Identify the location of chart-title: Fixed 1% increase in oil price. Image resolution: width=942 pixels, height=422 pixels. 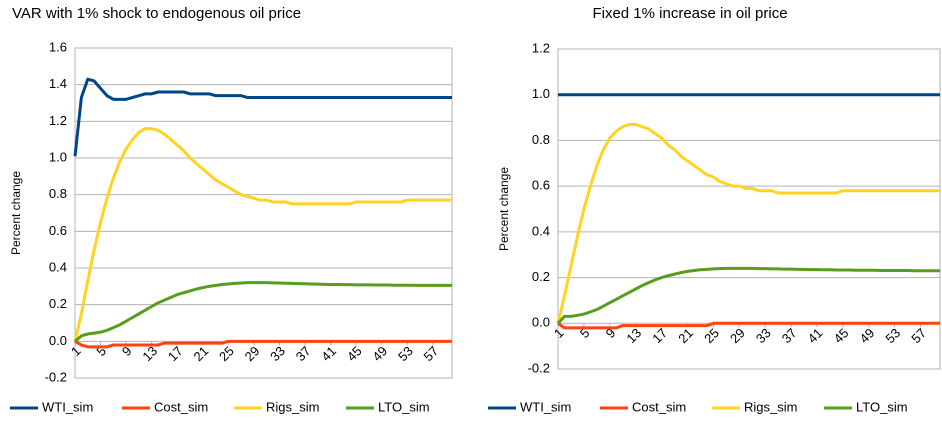
(689, 13).